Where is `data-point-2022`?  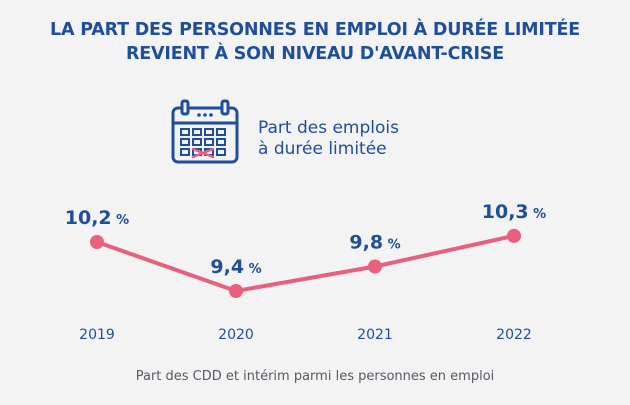
data-point-2022 is located at coordinates (514, 235).